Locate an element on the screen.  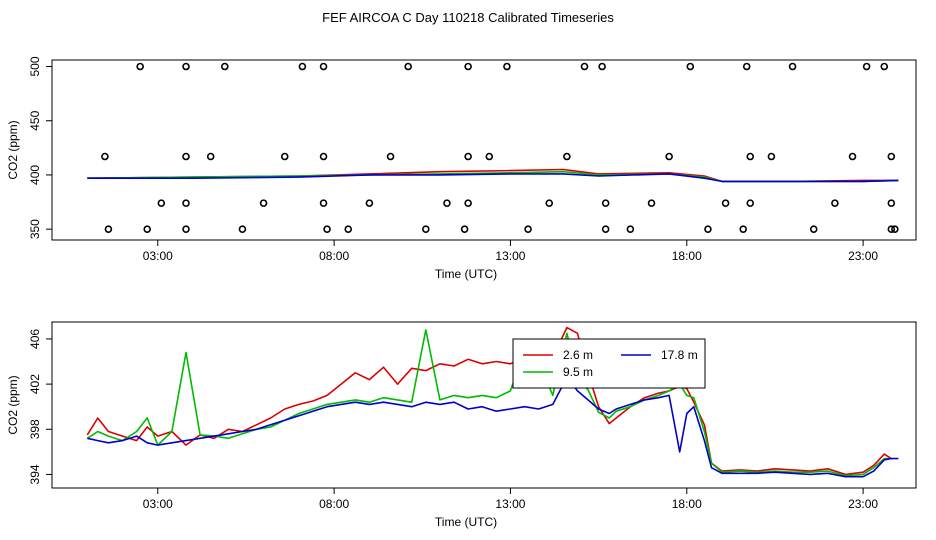
legend: 2.6 m 9.5 m 17.8 m is located at coordinates (609, 363).